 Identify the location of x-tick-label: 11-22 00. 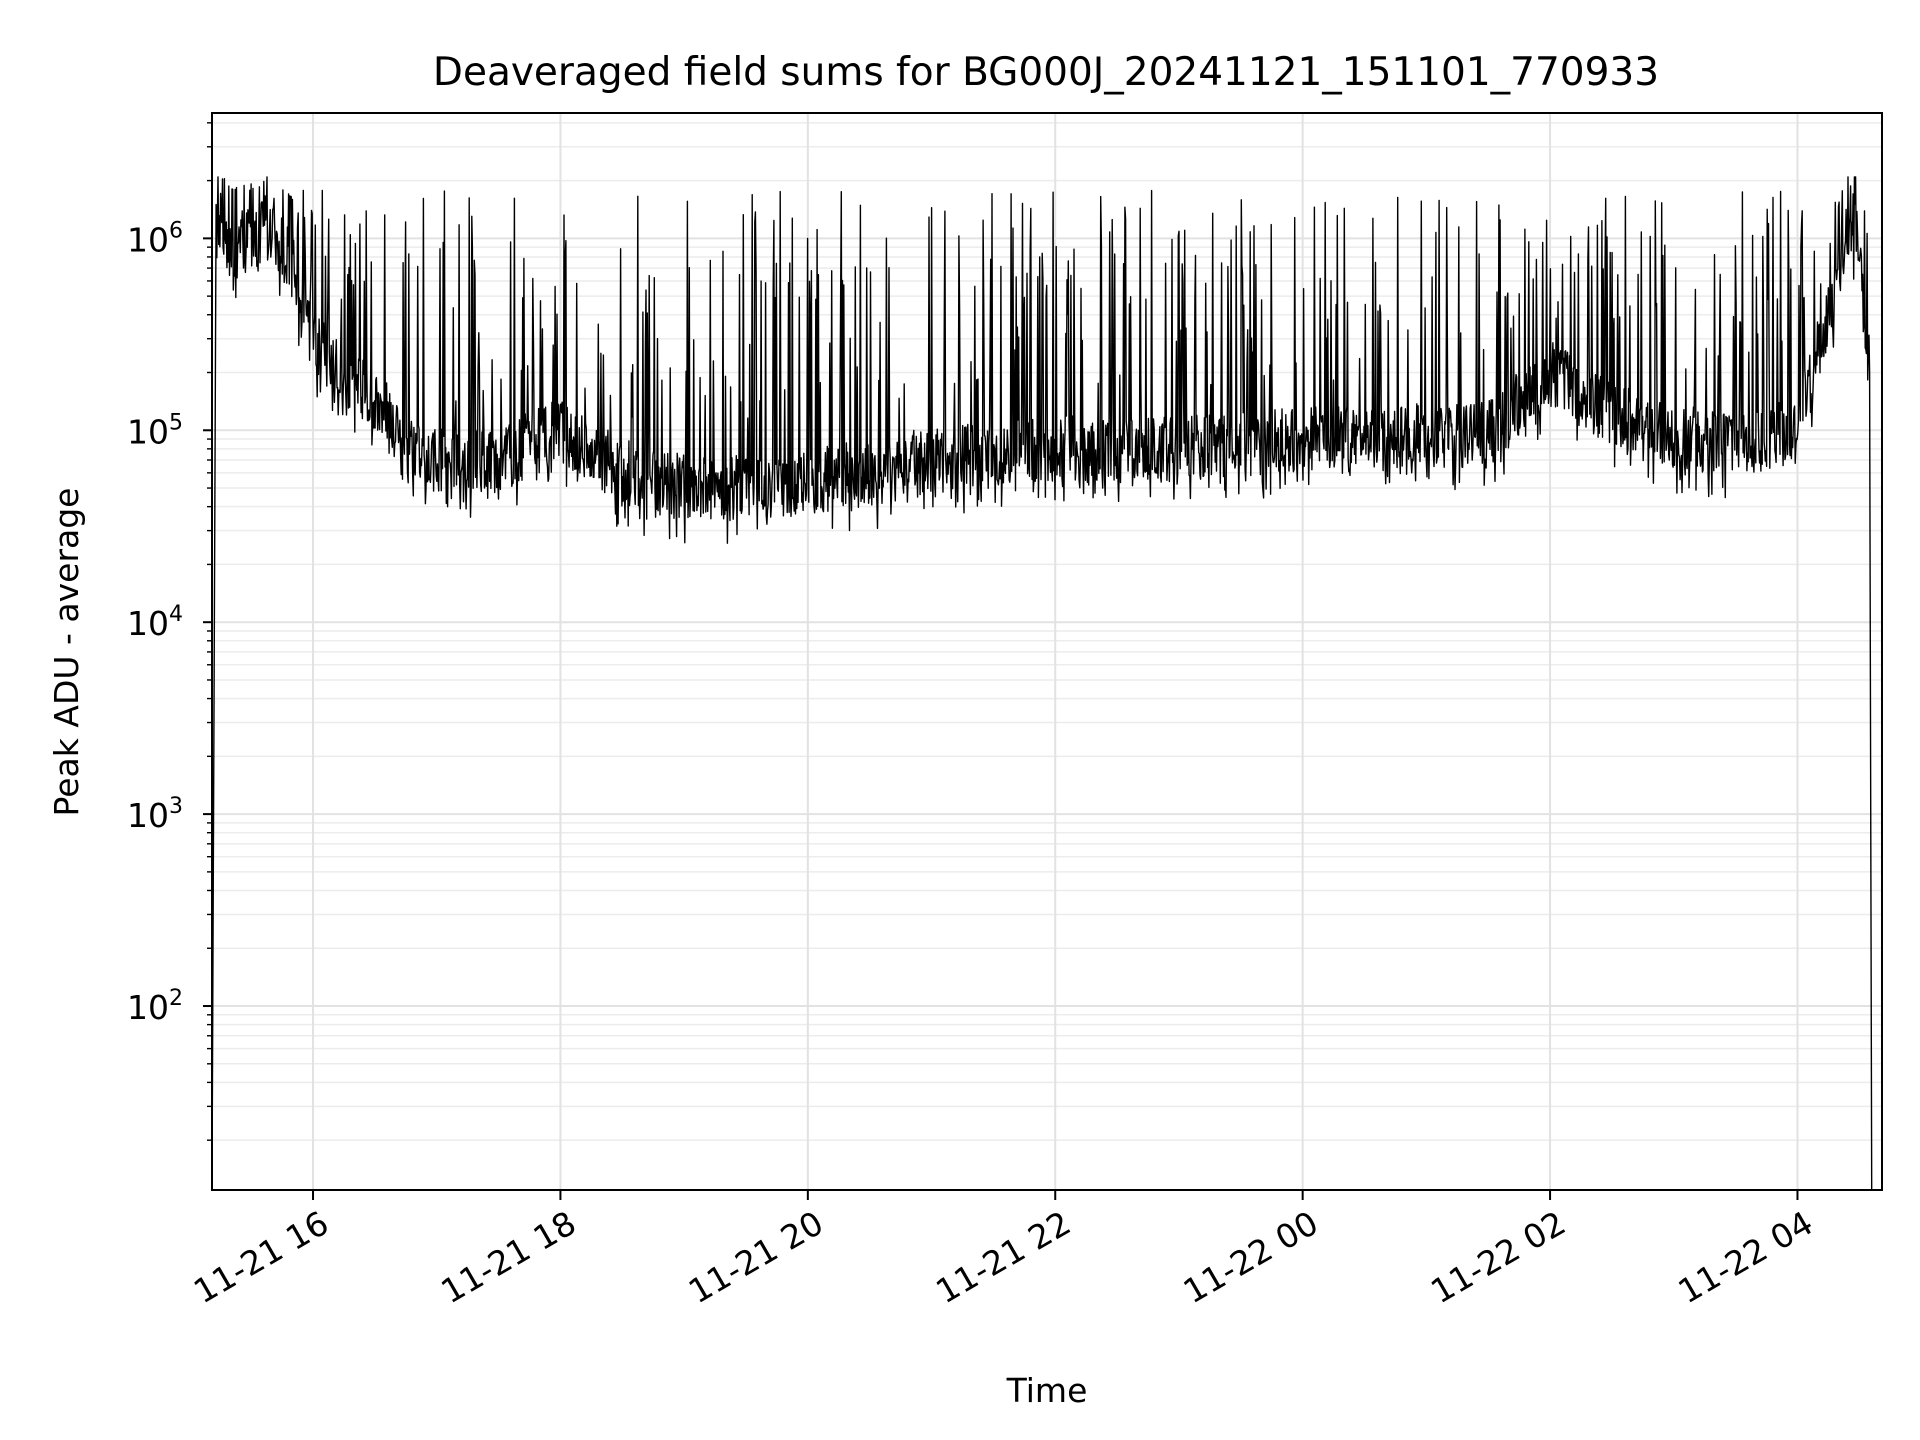
(1251, 1257).